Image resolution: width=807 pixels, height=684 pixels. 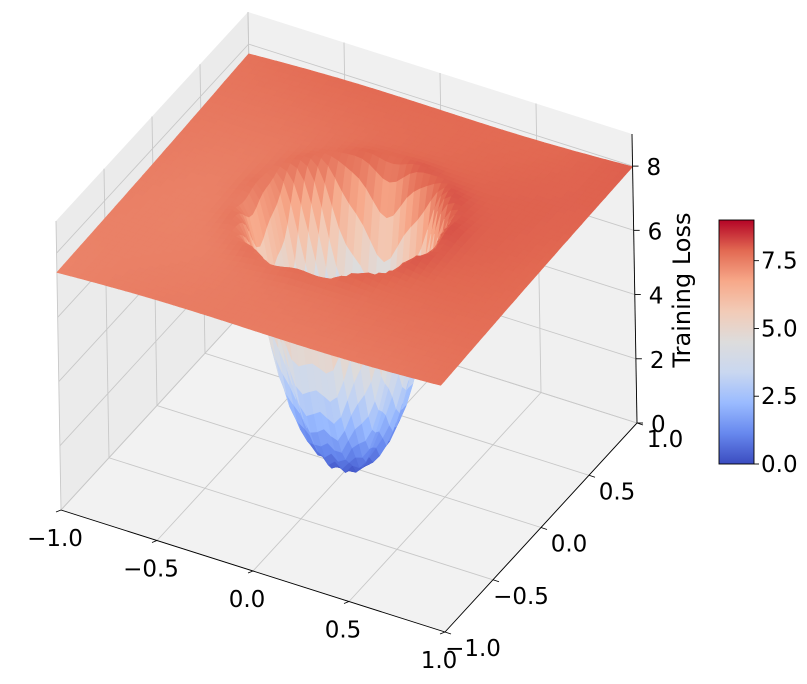 What do you see at coordinates (247, 600) in the screenshot?
I see `x-tick-label: 0.0` at bounding box center [247, 600].